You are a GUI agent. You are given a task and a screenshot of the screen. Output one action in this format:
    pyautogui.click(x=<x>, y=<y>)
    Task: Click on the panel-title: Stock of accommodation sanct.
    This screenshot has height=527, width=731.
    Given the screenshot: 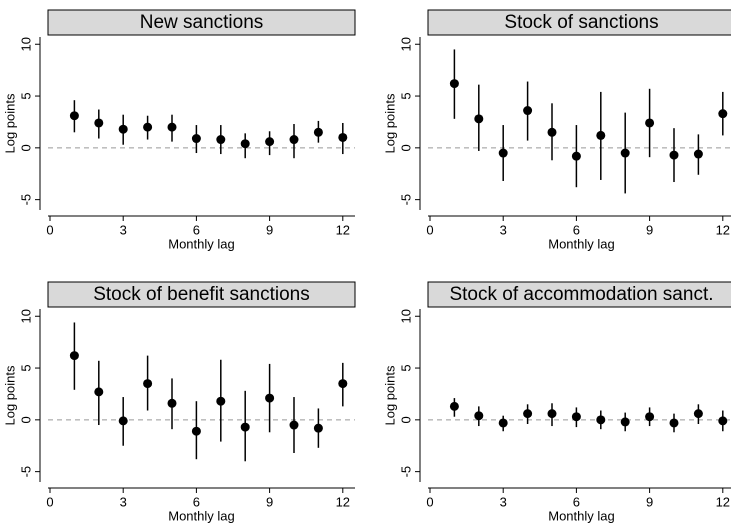 What is the action you would take?
    pyautogui.click(x=581, y=294)
    